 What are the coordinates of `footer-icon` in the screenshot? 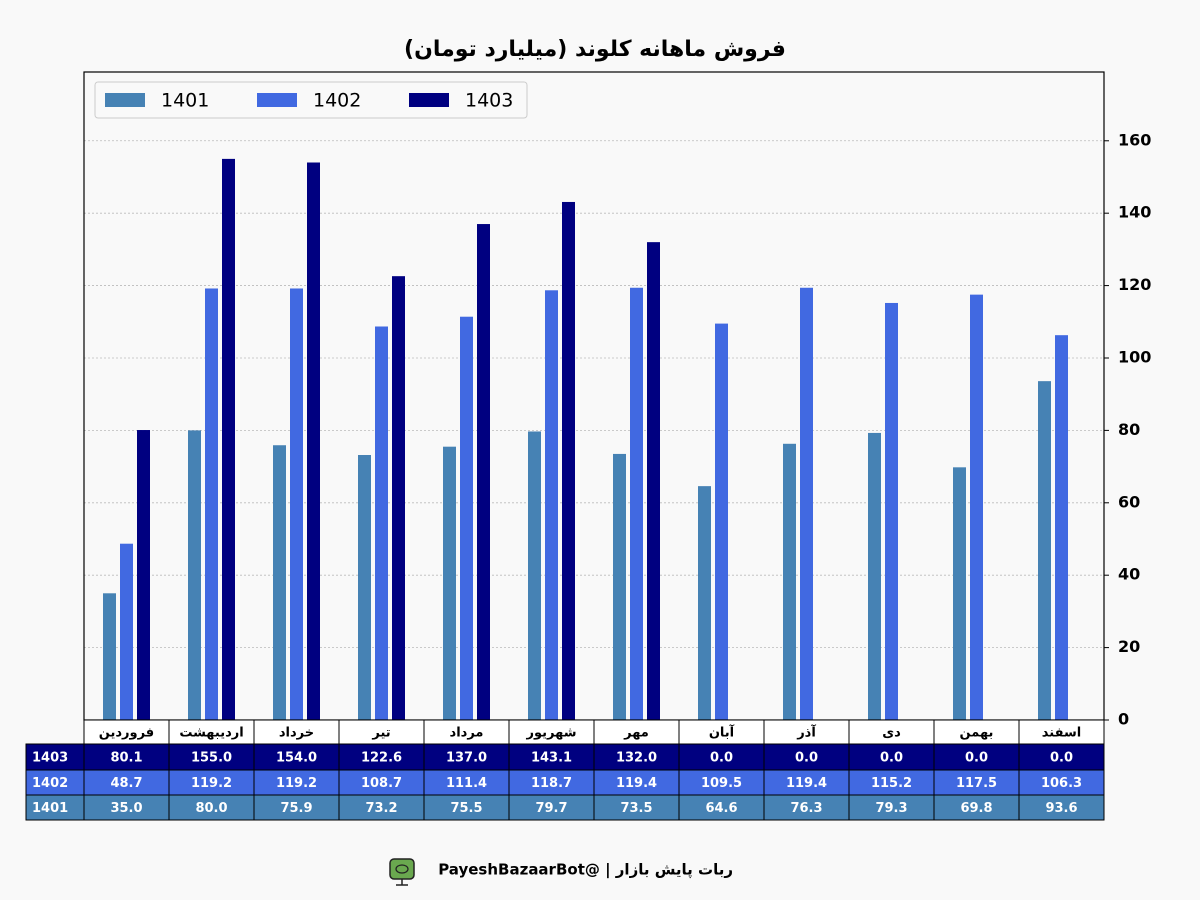 It's located at (402, 872).